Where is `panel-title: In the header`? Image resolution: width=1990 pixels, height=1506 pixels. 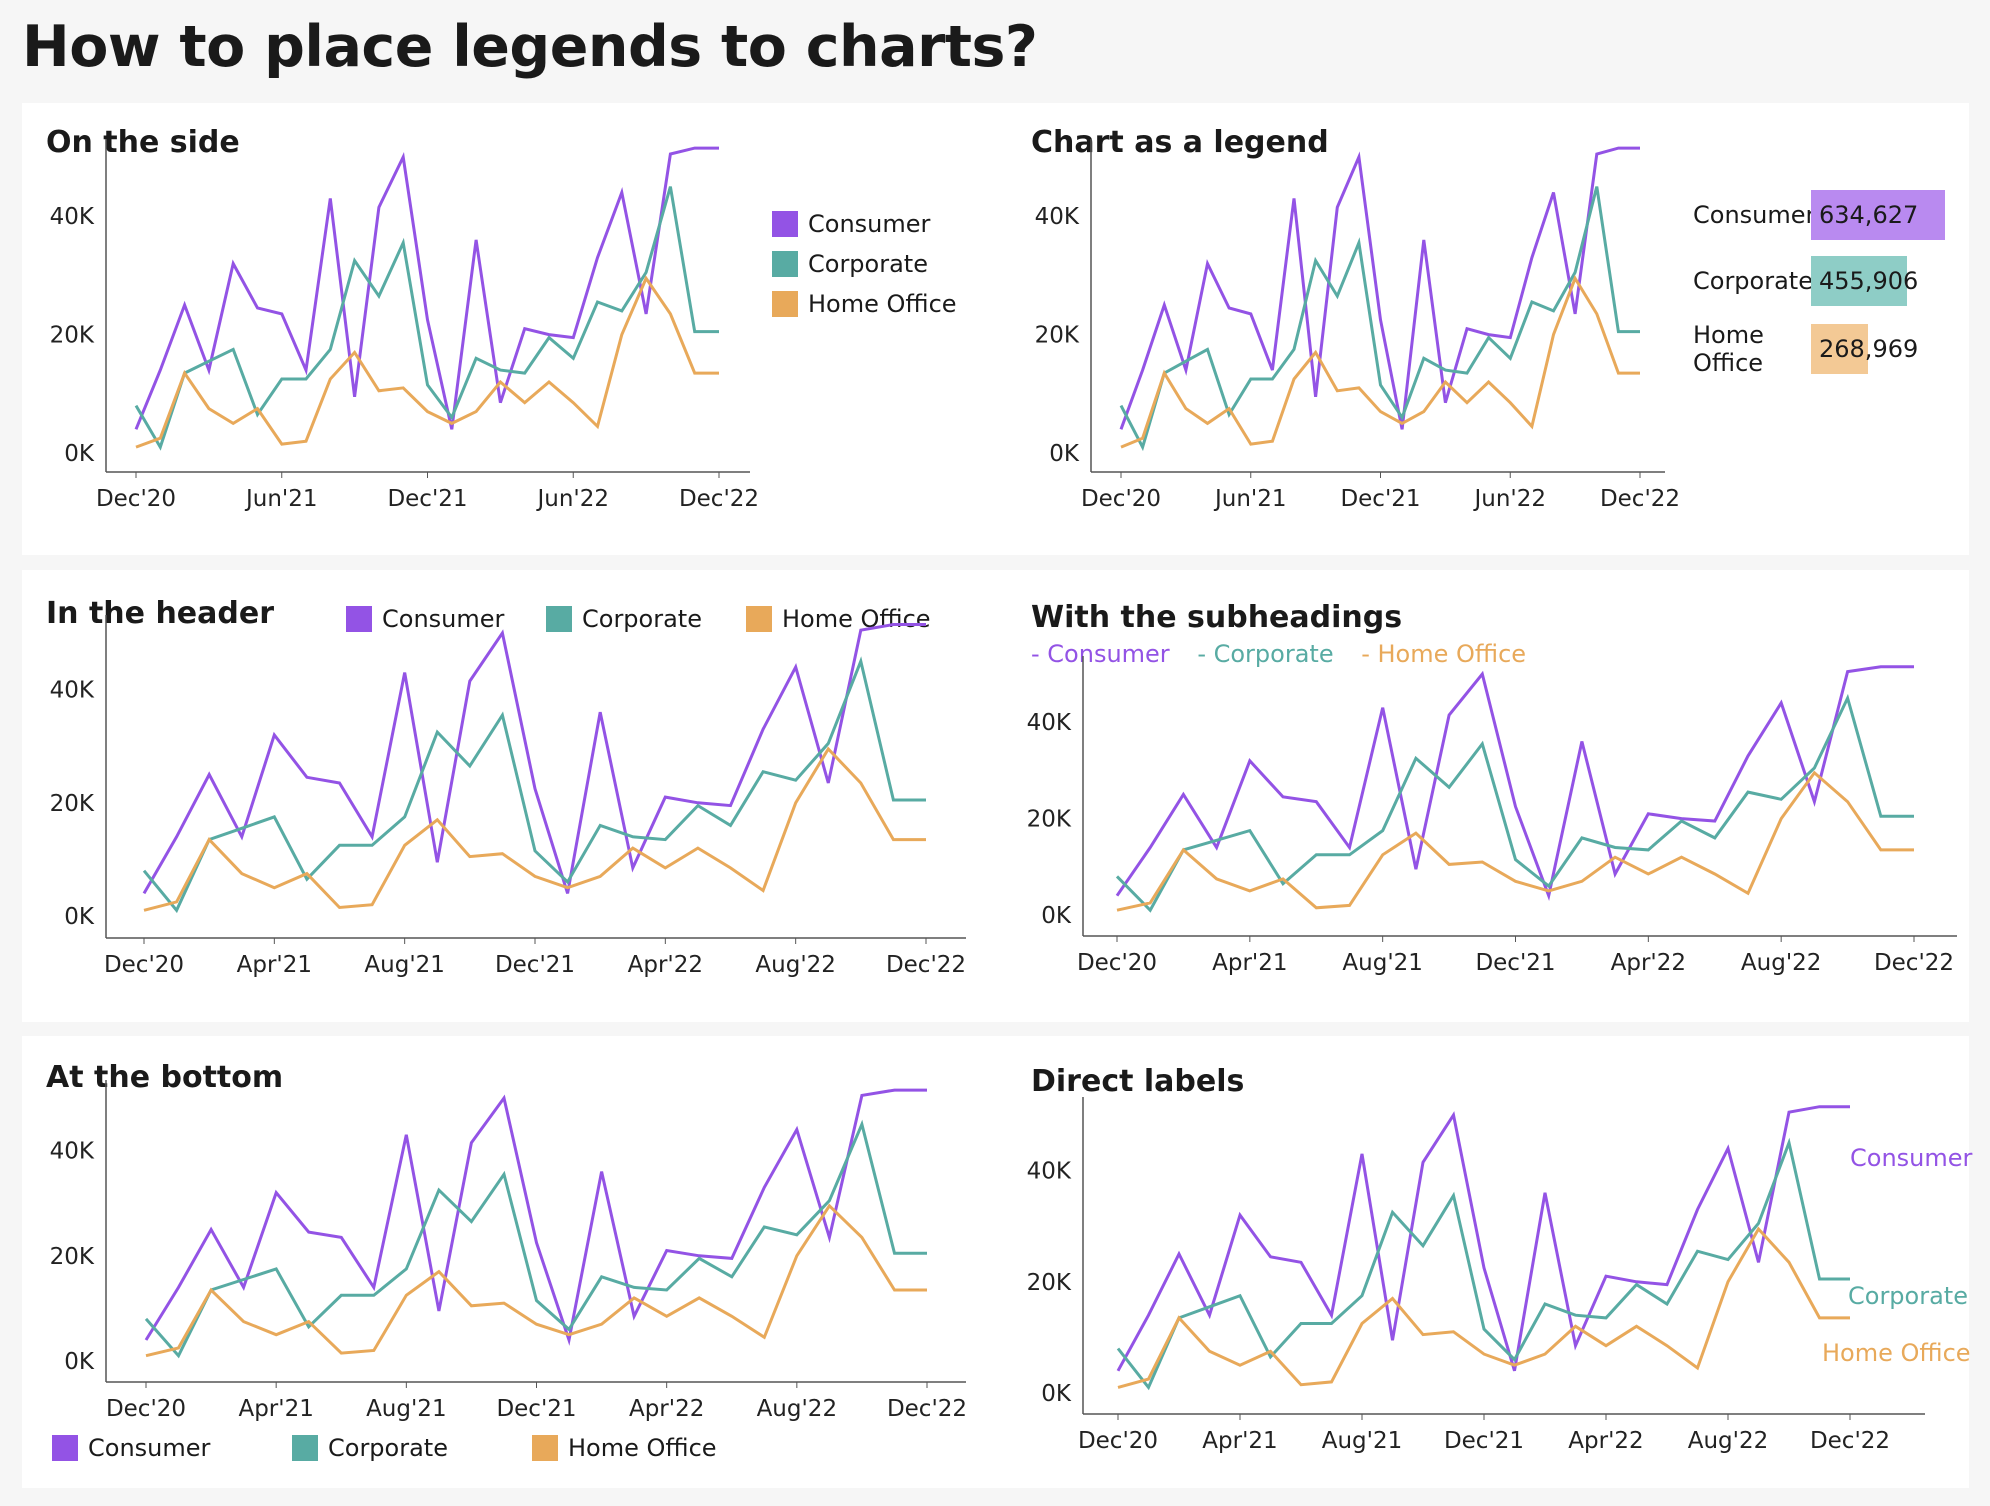 panel-title: In the header is located at coordinates (160, 613).